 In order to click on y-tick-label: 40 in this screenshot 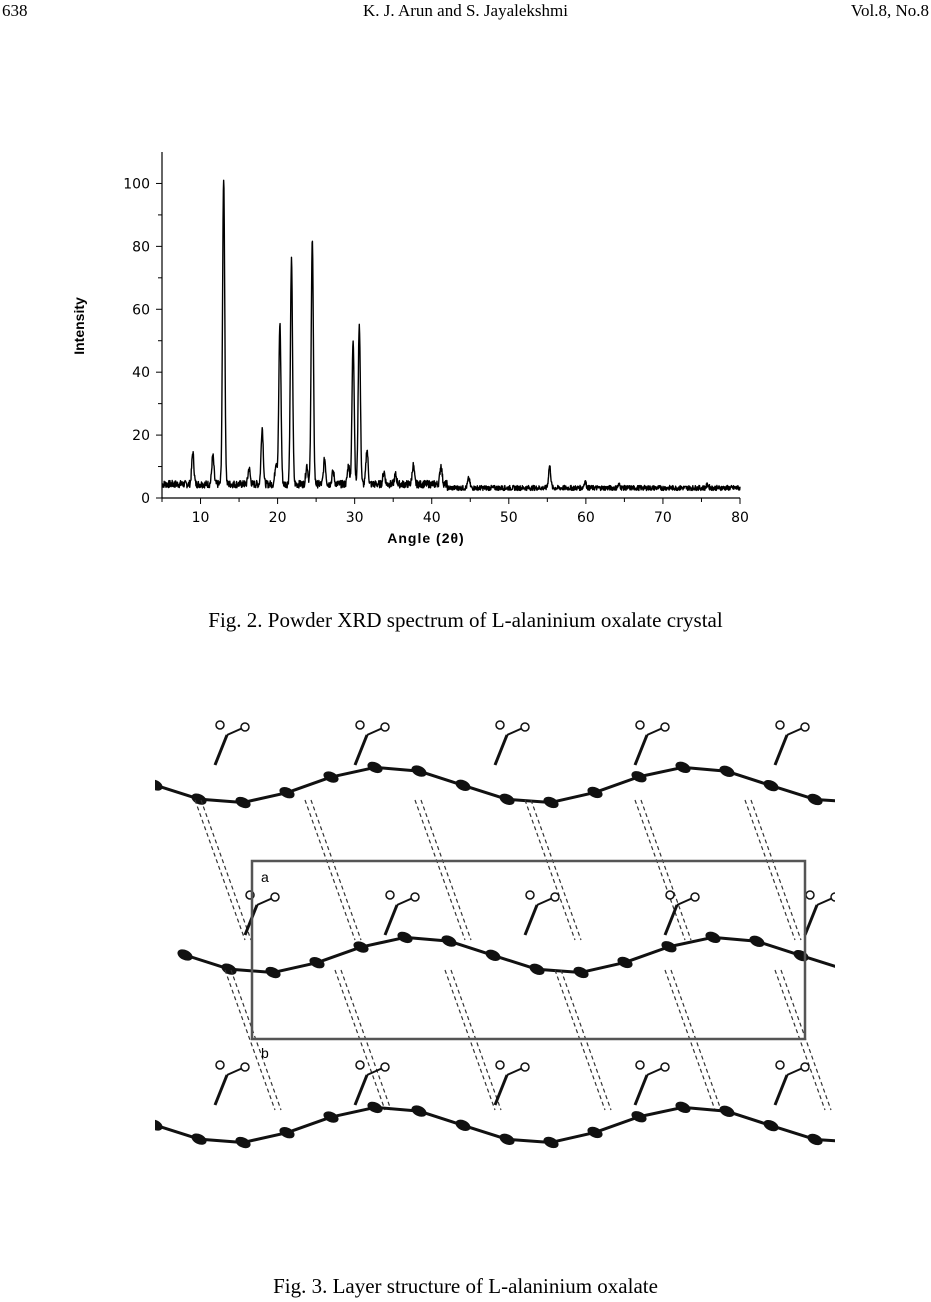, I will do `click(141, 373)`.